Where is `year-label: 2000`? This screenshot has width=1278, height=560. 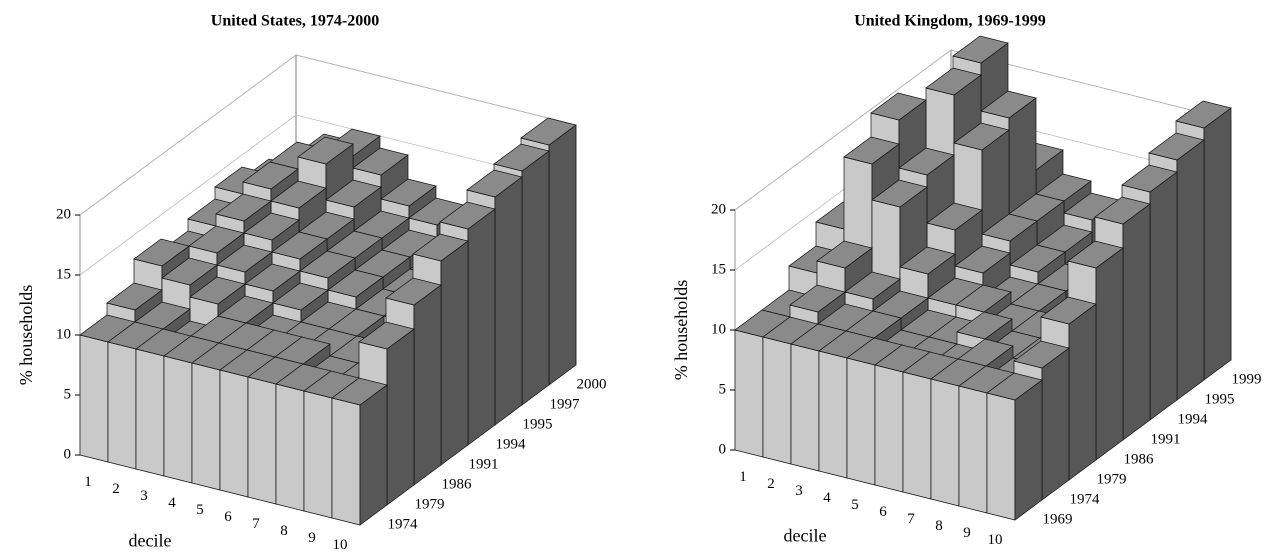 year-label: 2000 is located at coordinates (592, 384).